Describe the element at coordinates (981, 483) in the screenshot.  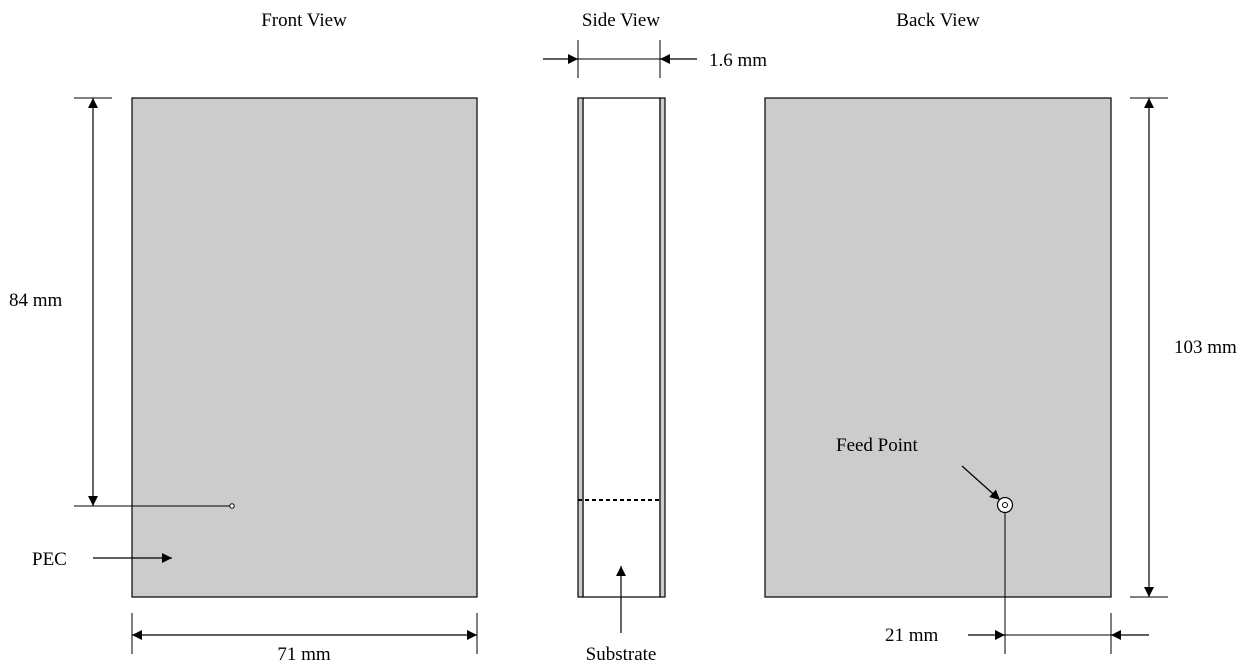
I see `feed-point-arrow` at that location.